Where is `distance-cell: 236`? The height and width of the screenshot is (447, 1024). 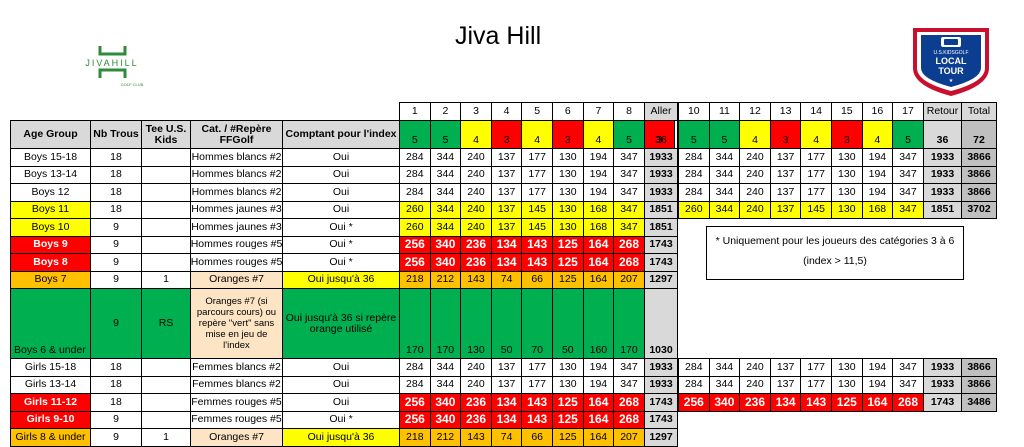 distance-cell: 236 is located at coordinates (476, 244).